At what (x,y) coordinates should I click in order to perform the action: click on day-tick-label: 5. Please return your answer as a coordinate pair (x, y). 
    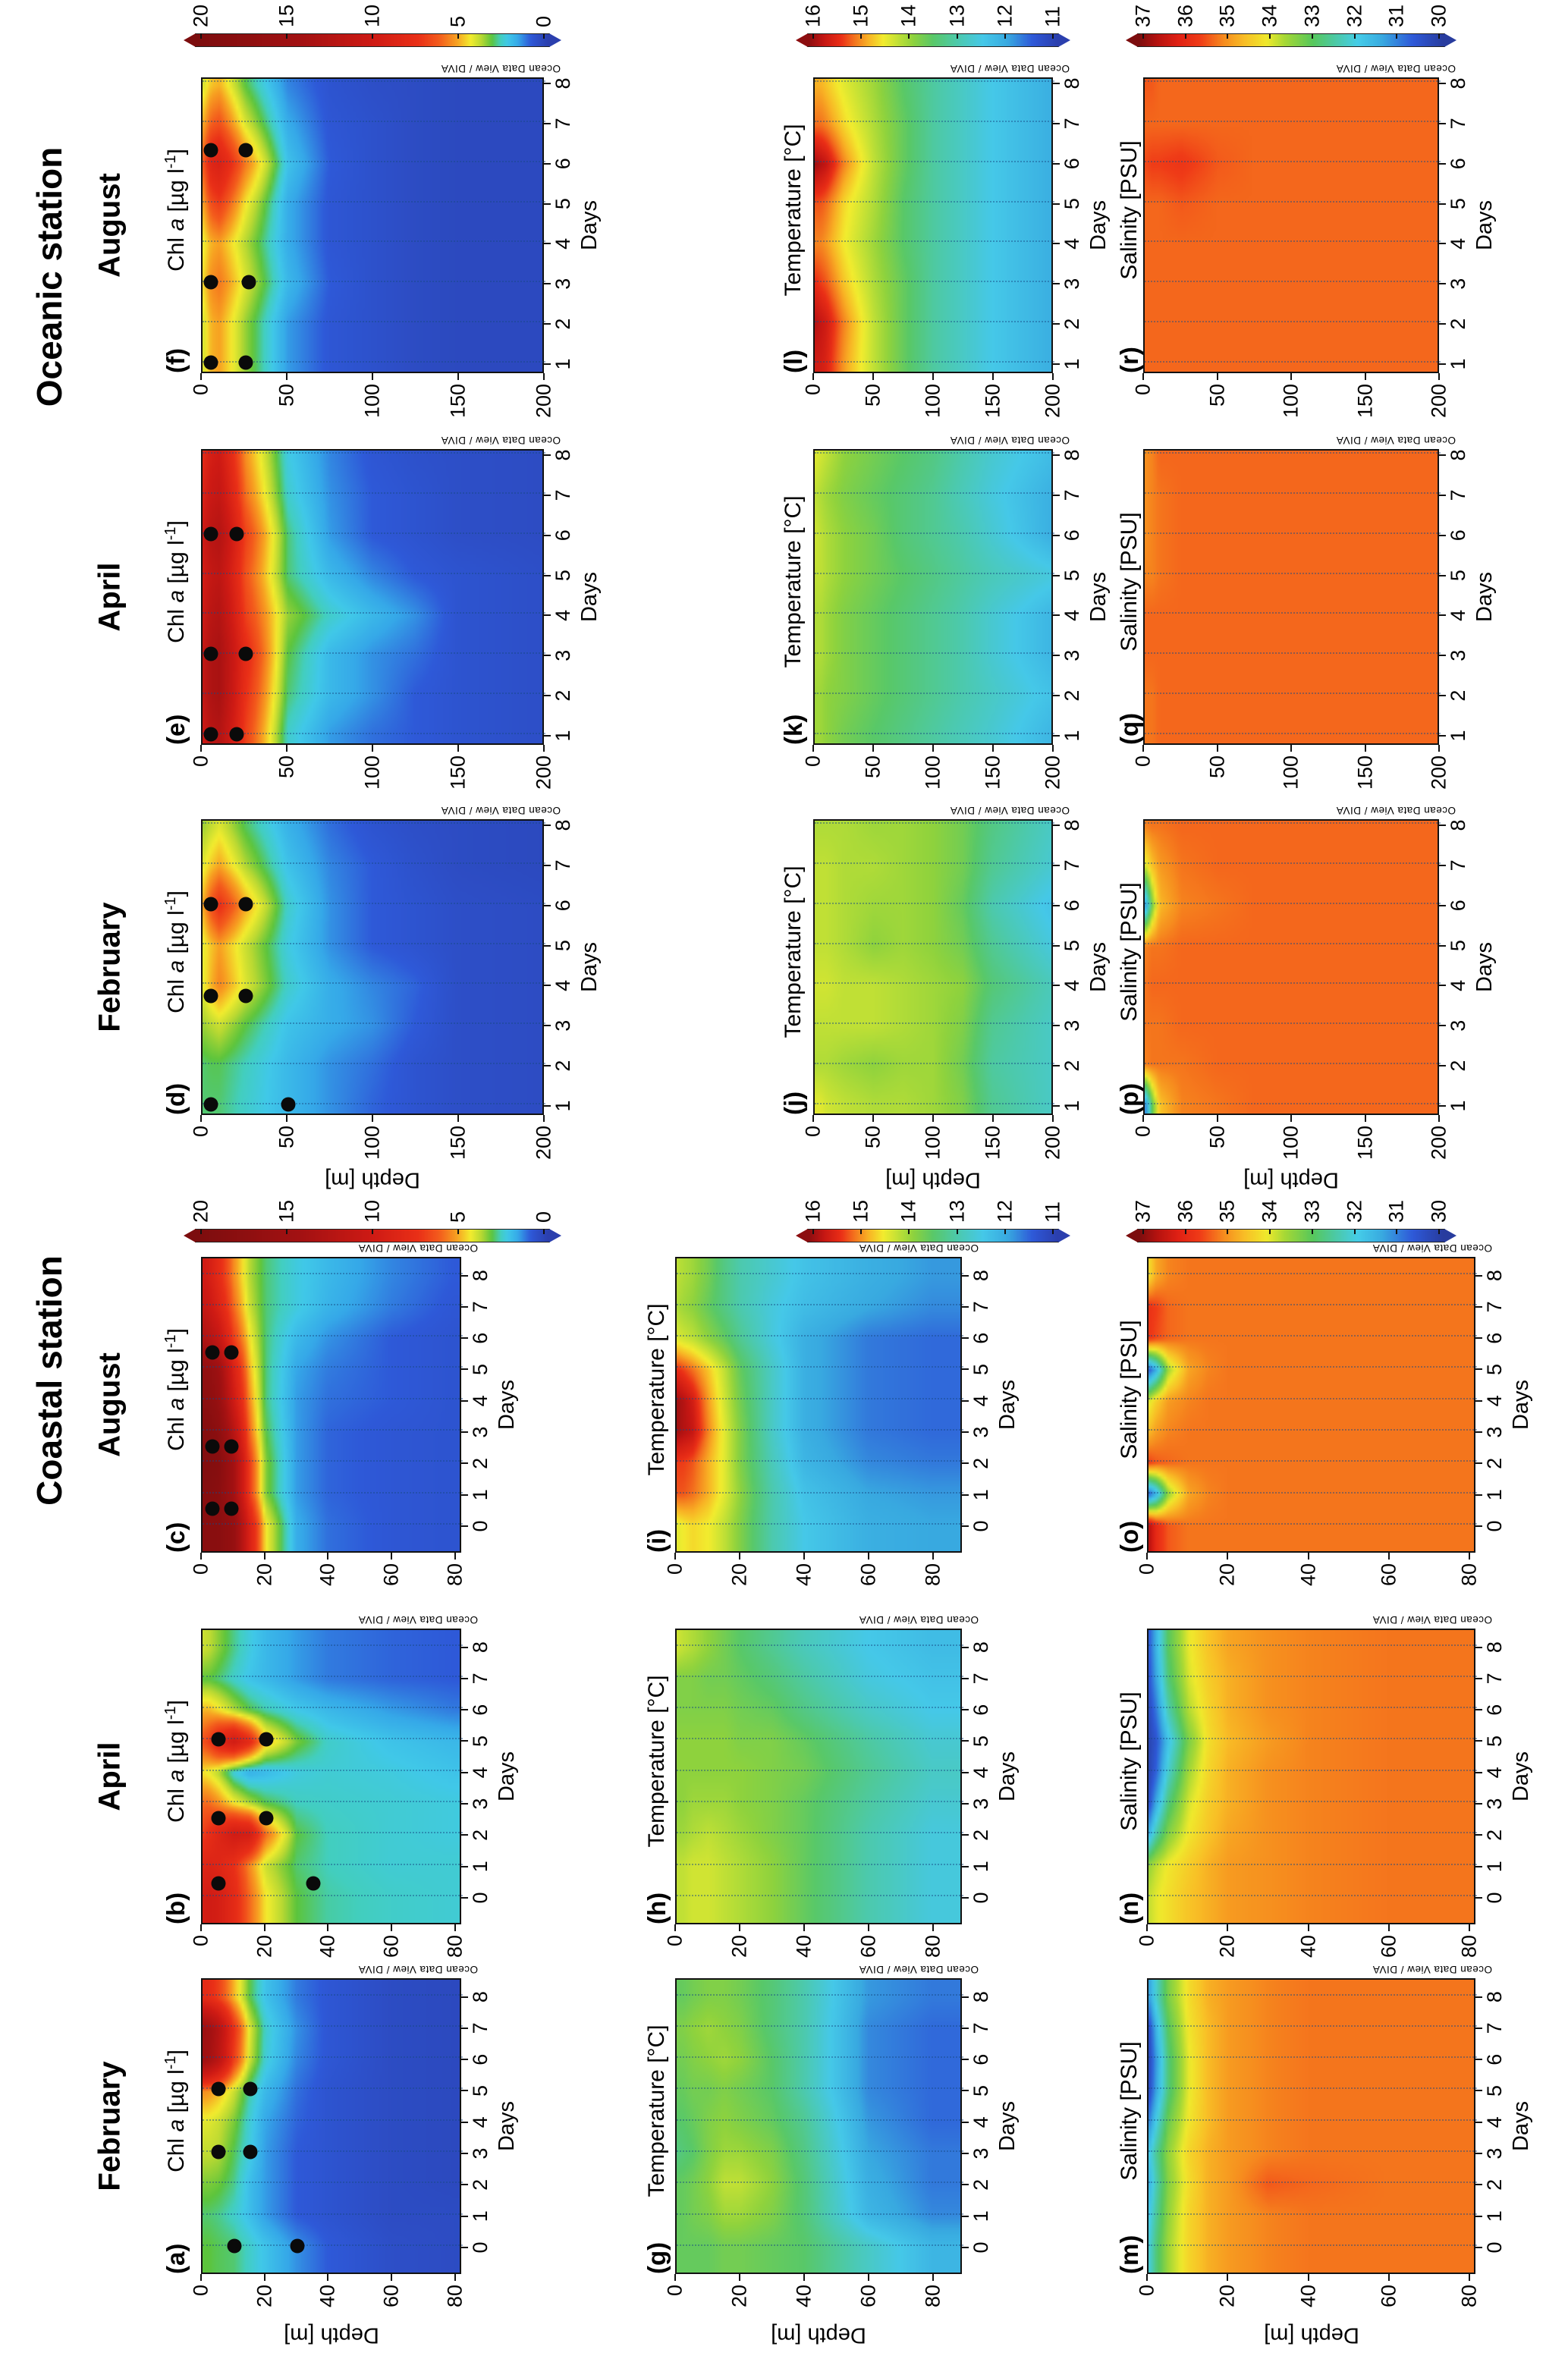
    Looking at the image, I should click on (481, 1369).